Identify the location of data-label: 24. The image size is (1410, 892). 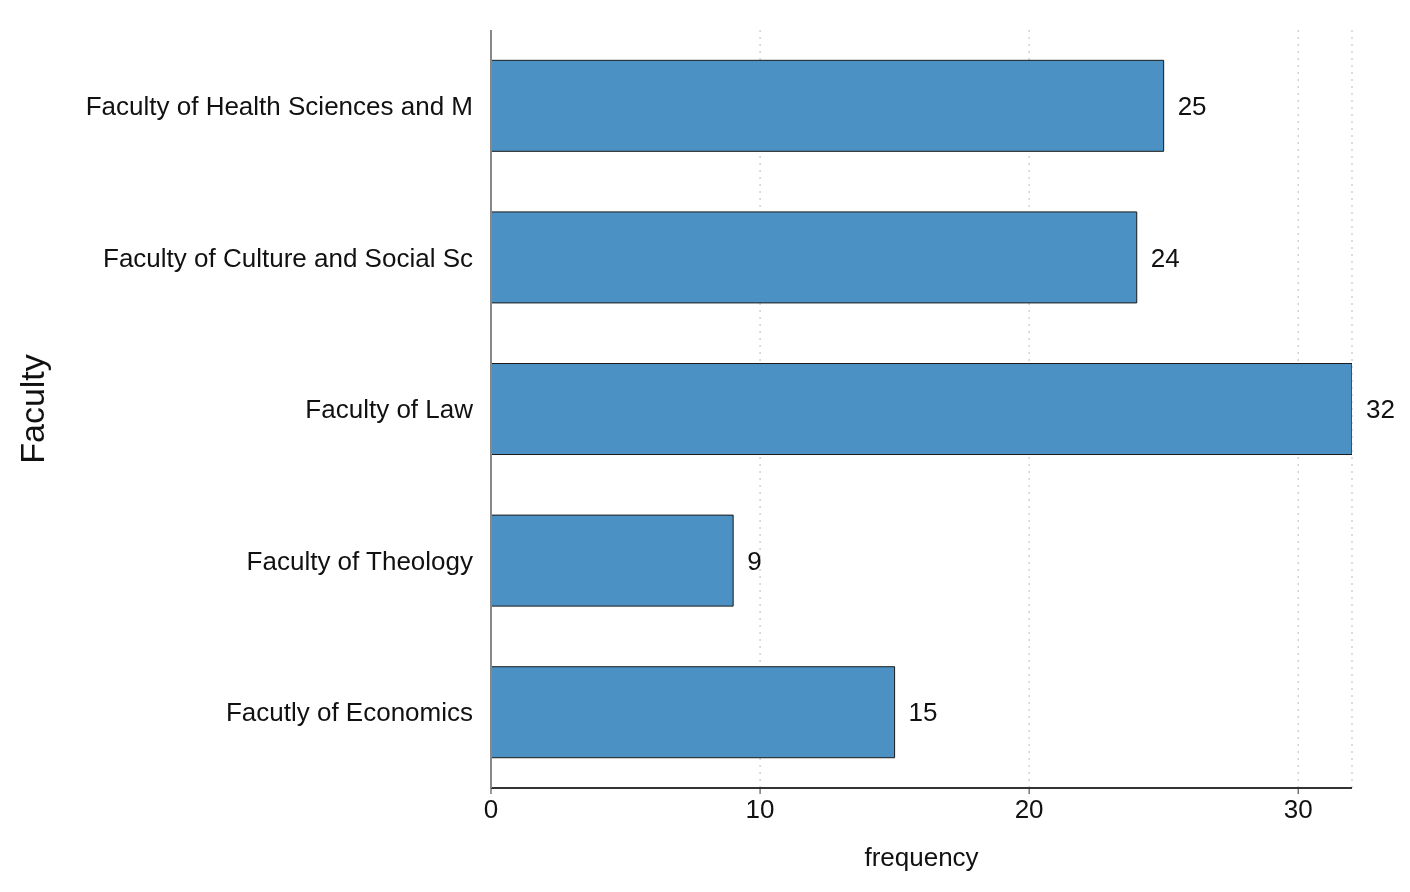
(1165, 257).